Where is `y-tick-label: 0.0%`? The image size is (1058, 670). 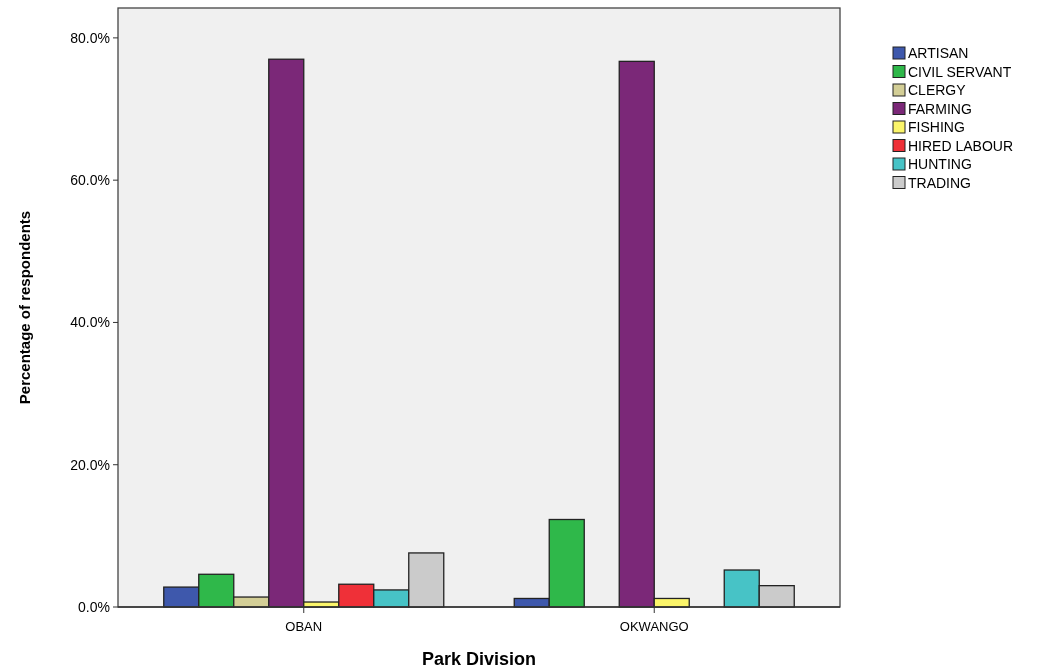
y-tick-label: 0.0% is located at coordinates (94, 606).